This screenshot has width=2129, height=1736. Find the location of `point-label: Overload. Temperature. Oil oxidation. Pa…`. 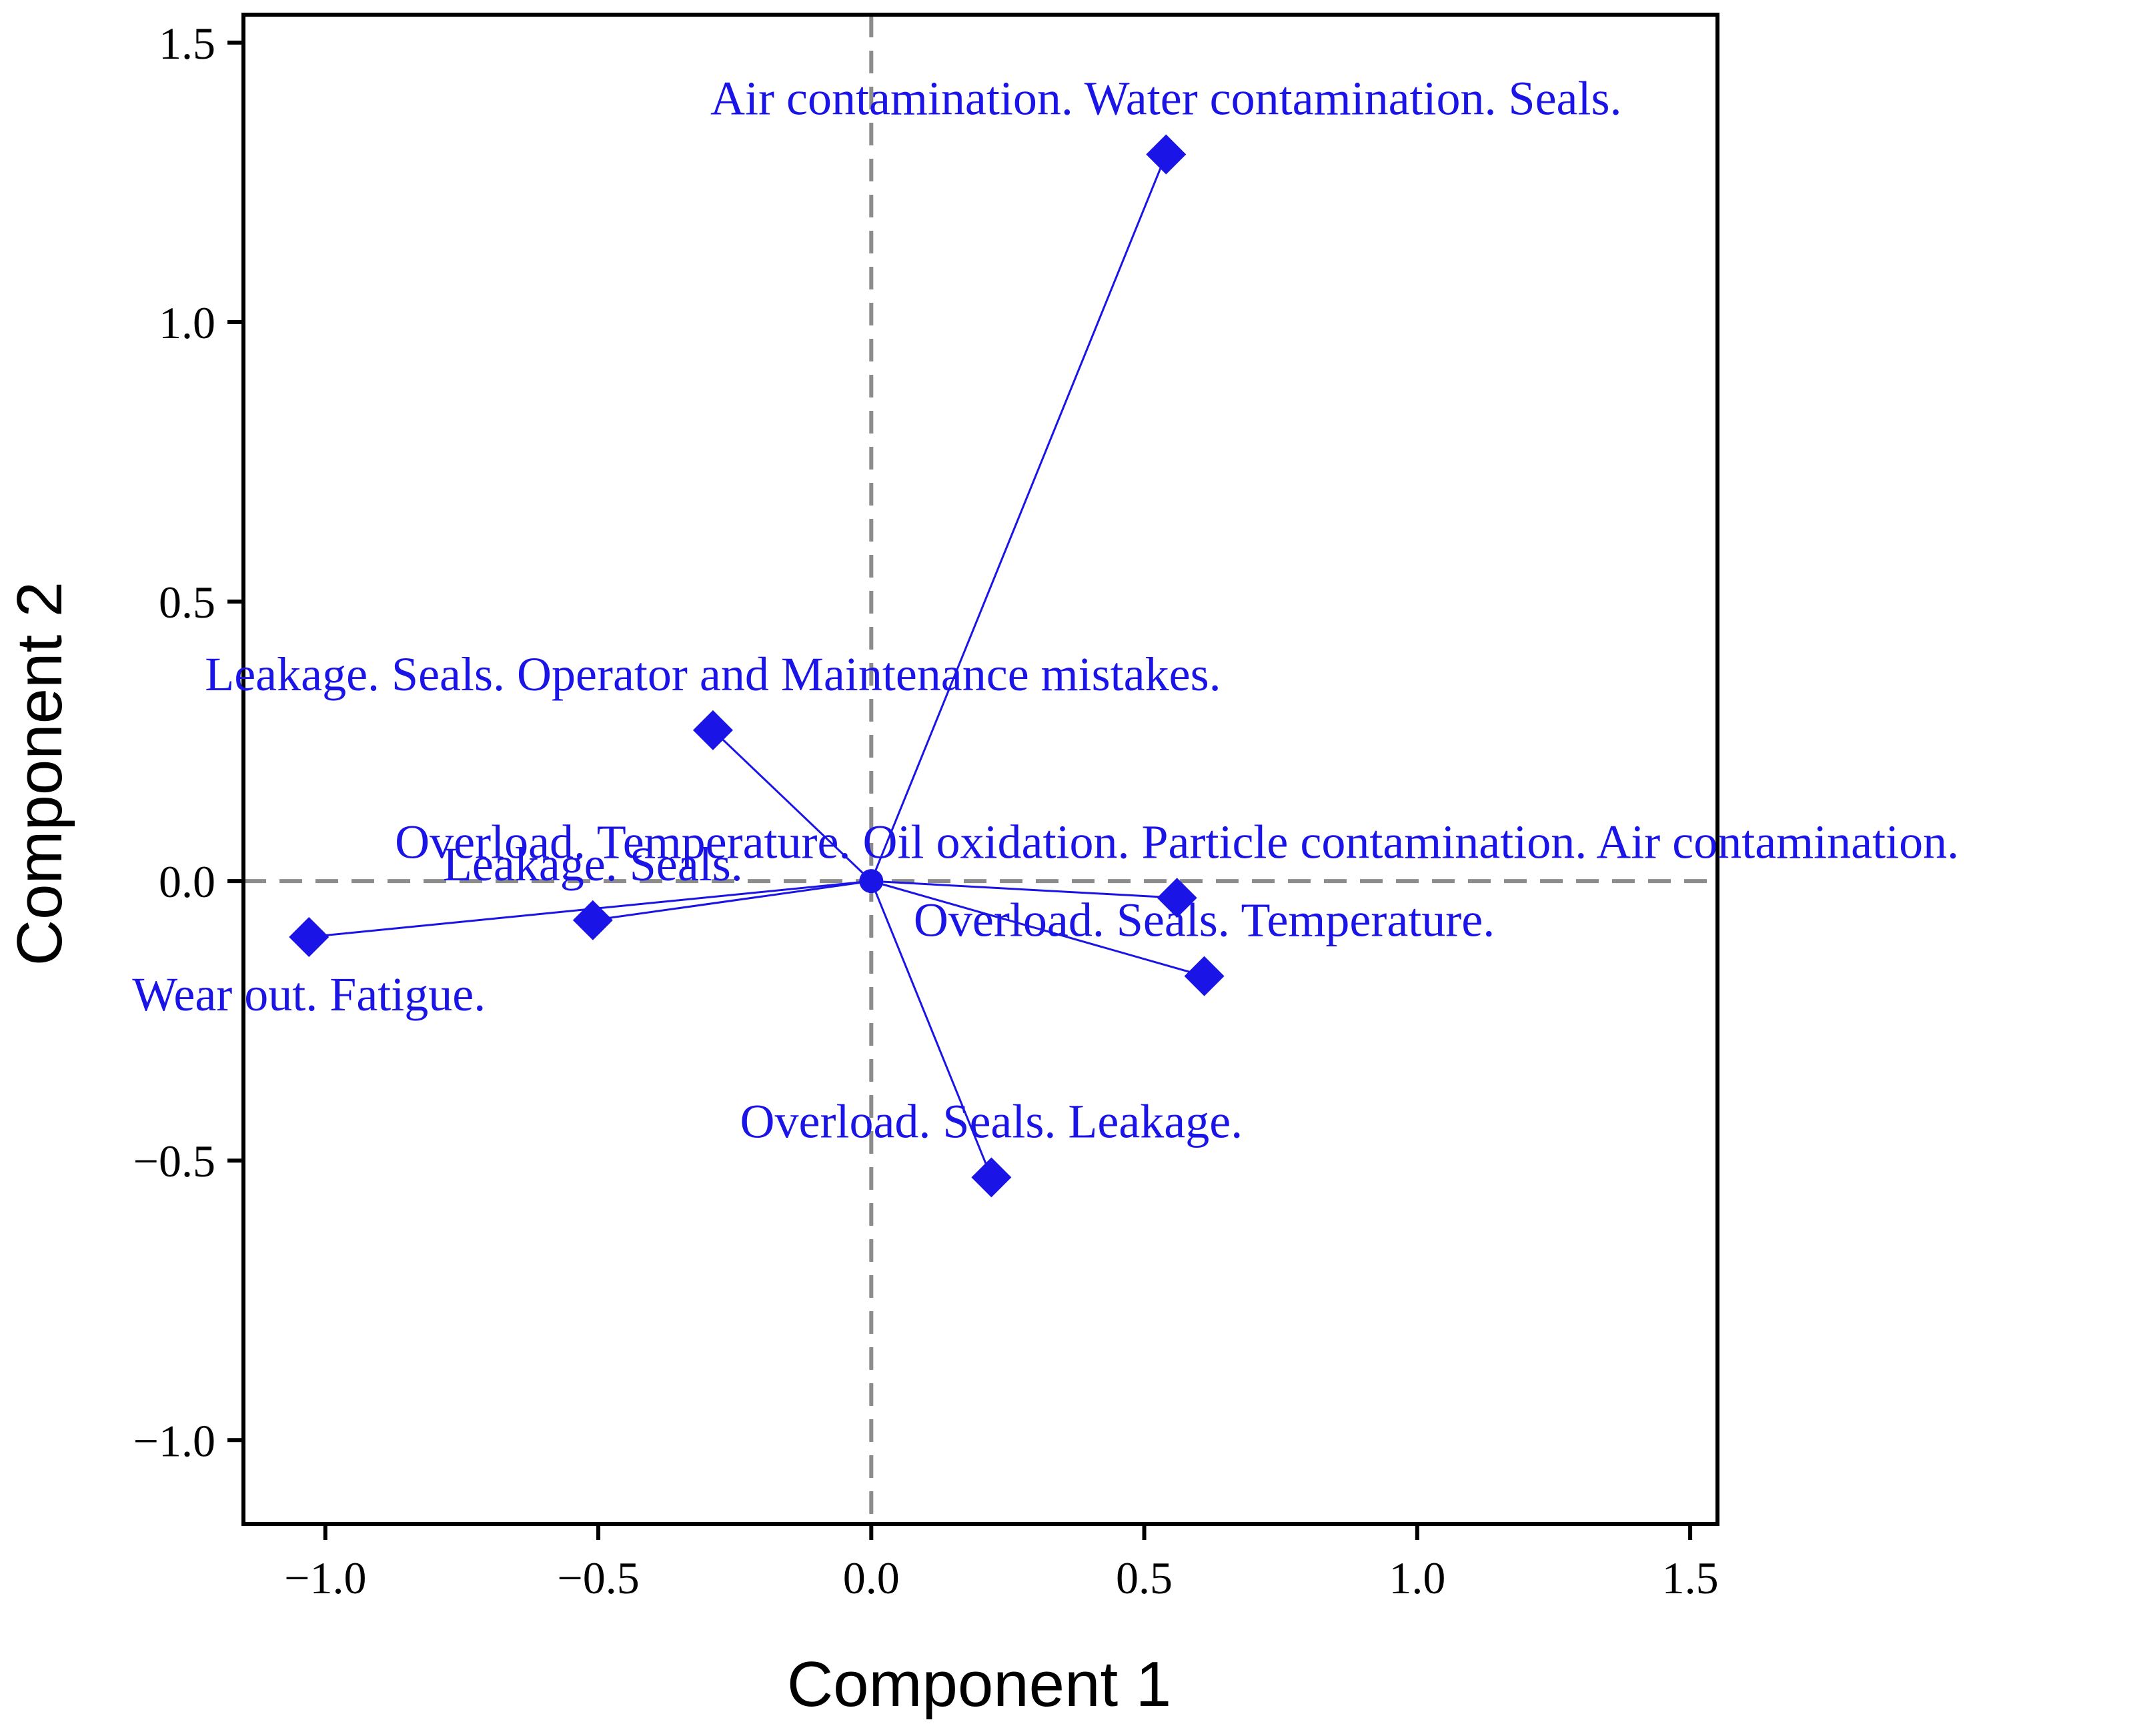

point-label: Overload. Temperature. Oil oxidation. Pa… is located at coordinates (1177, 841).